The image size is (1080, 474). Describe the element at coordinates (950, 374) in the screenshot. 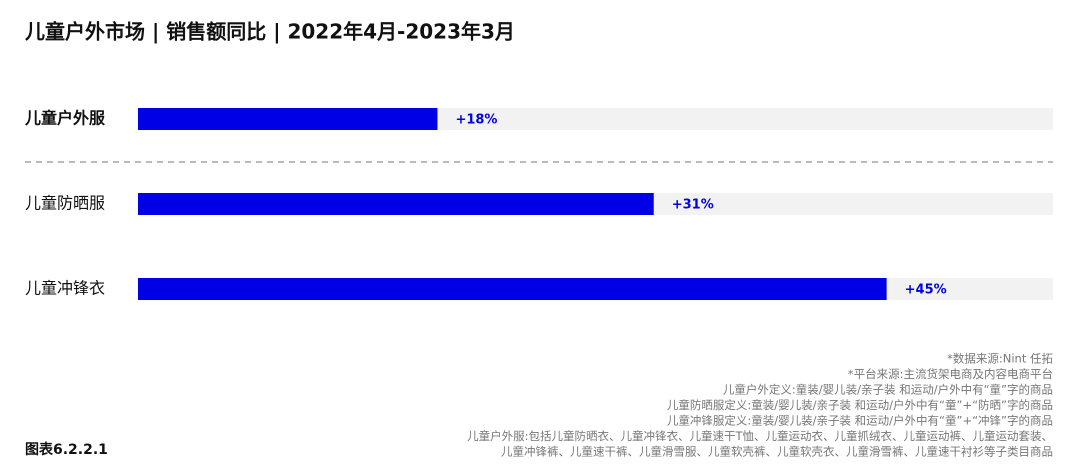

I see `note: *平台来源:主流货架电商及内容电商平台` at that location.